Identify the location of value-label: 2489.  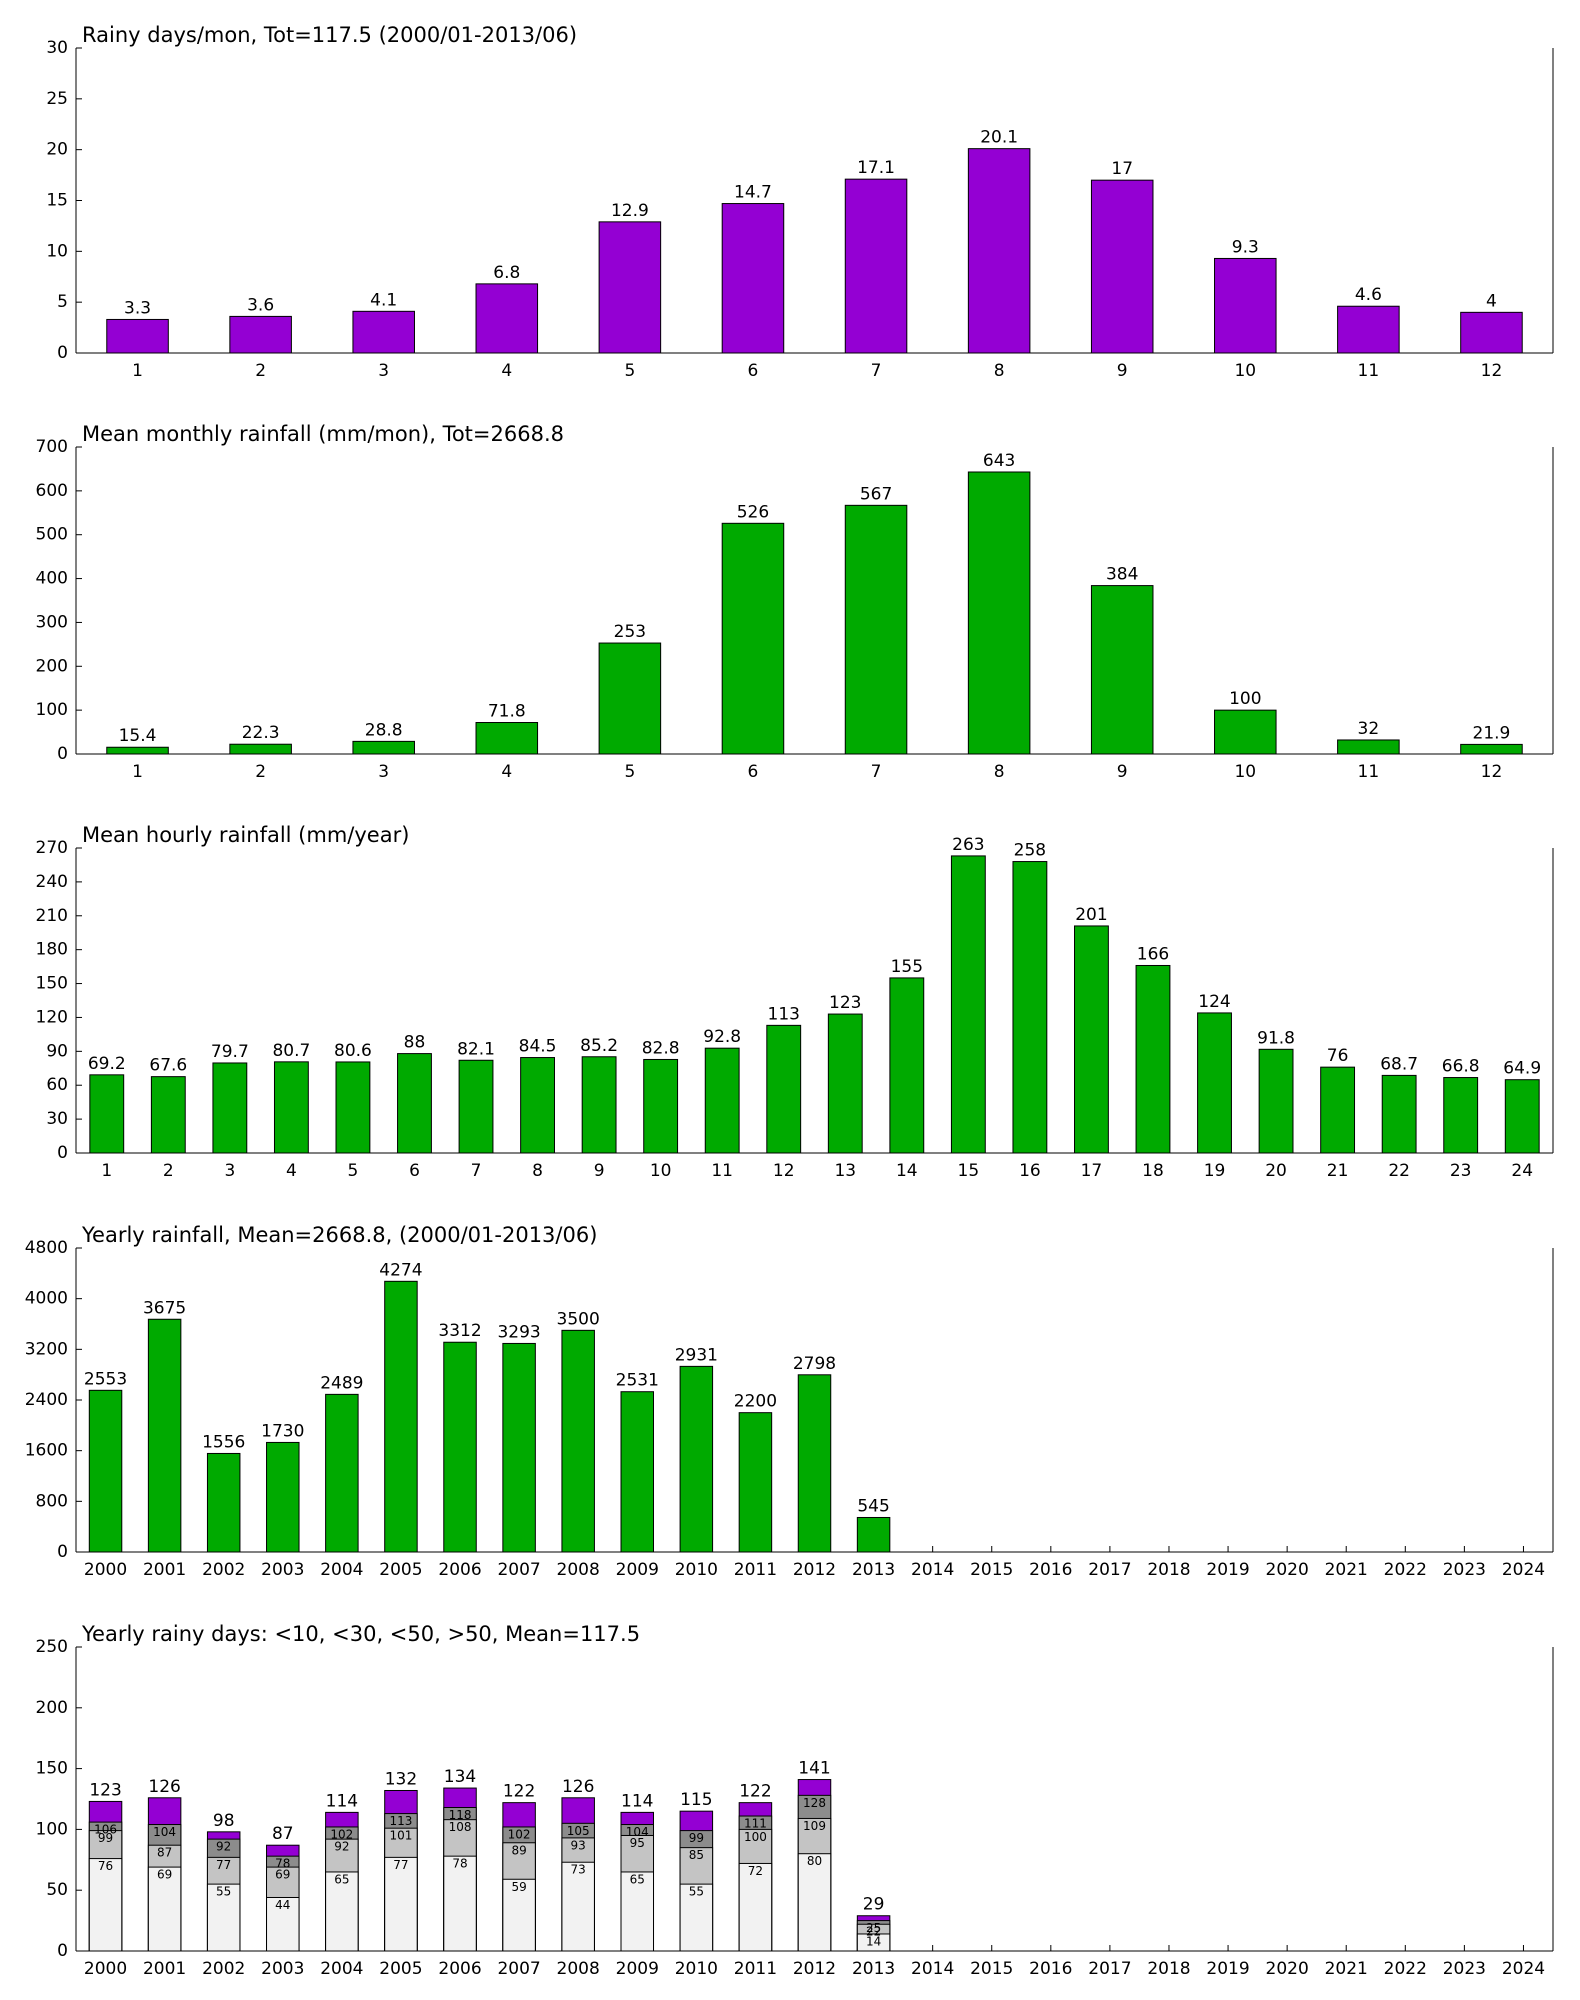
(341, 1383).